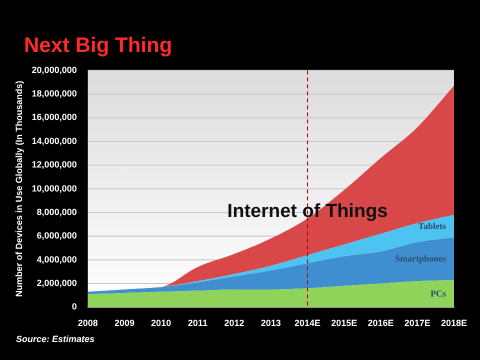 The height and width of the screenshot is (360, 480). I want to click on y-tick-label: 18,000,000, so click(54, 93).